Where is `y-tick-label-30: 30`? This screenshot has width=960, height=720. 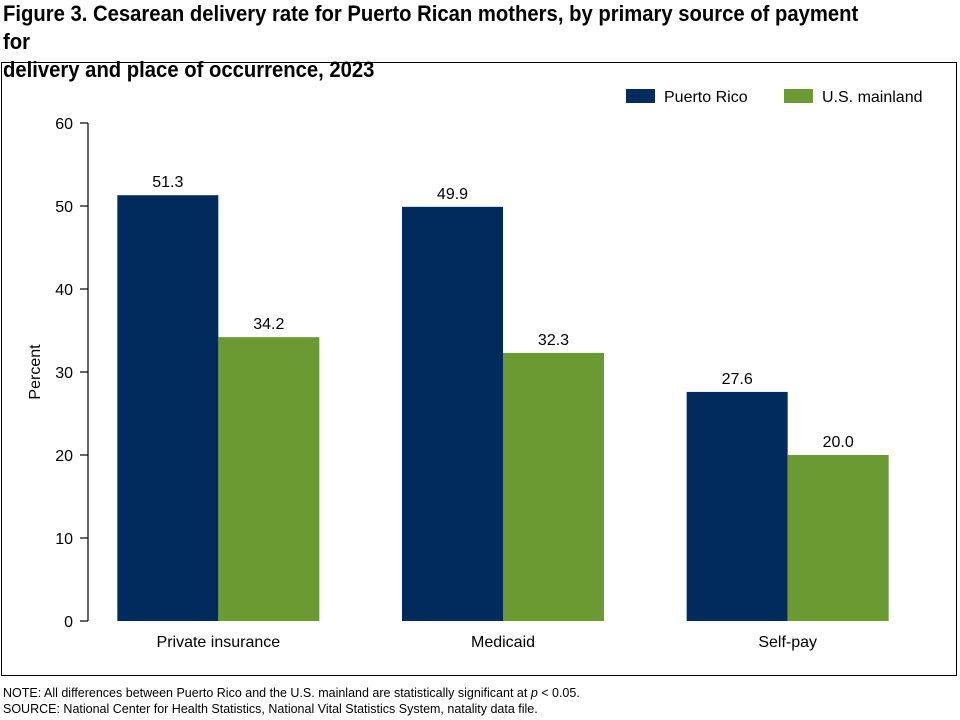
y-tick-label-30: 30 is located at coordinates (64, 373).